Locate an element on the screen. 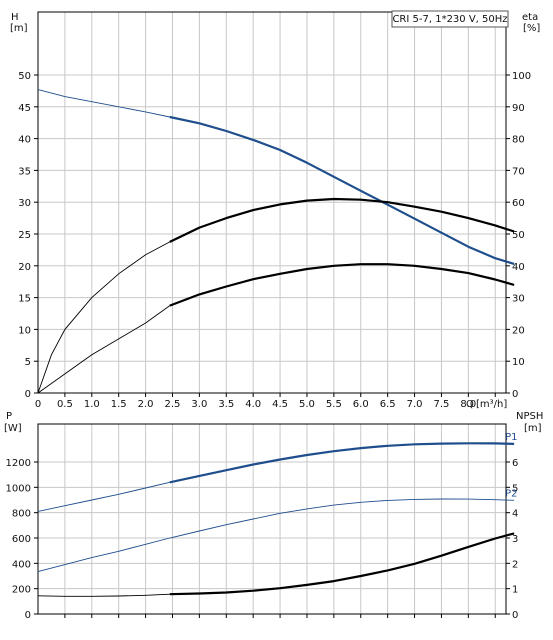  x-tick-label: 2.5 is located at coordinates (173, 404).